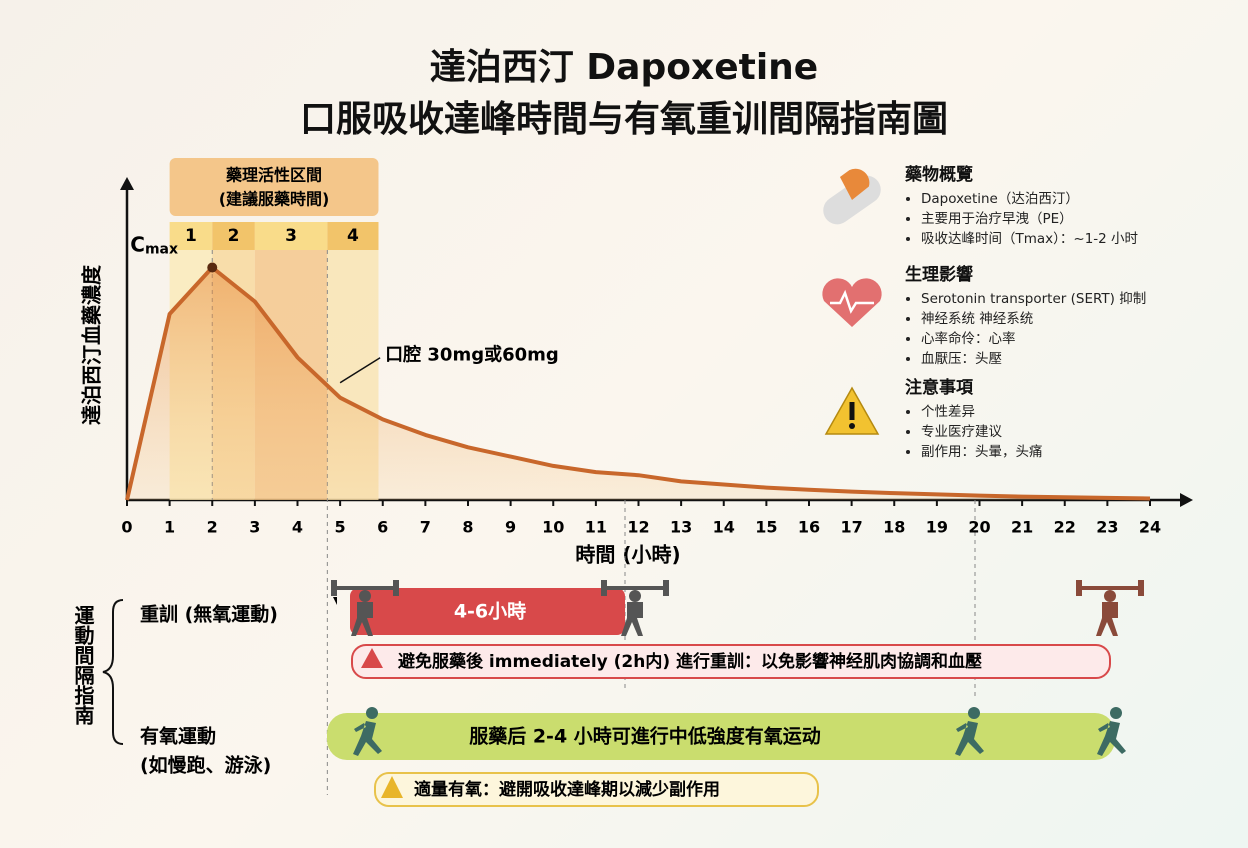 The height and width of the screenshot is (848, 1248). I want to click on x-tick-label: 8, so click(467, 527).